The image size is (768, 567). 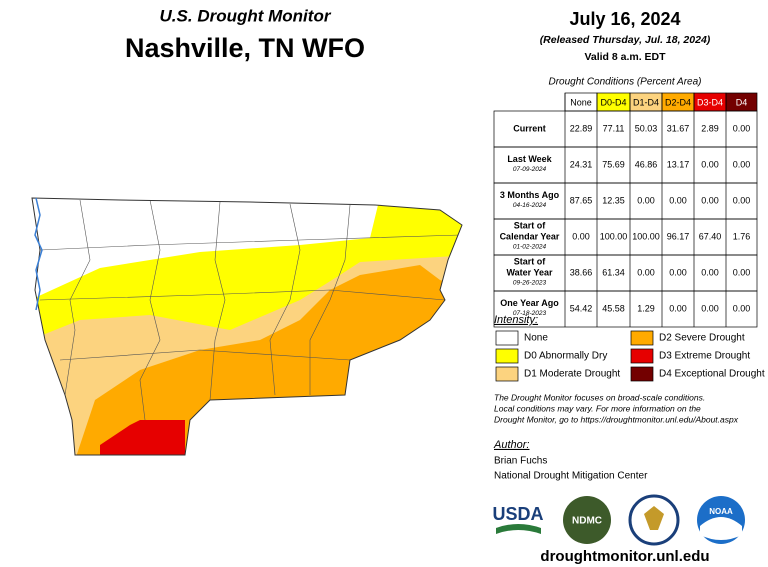 What do you see at coordinates (530, 247) in the screenshot?
I see `row-date: 01-02-2024` at bounding box center [530, 247].